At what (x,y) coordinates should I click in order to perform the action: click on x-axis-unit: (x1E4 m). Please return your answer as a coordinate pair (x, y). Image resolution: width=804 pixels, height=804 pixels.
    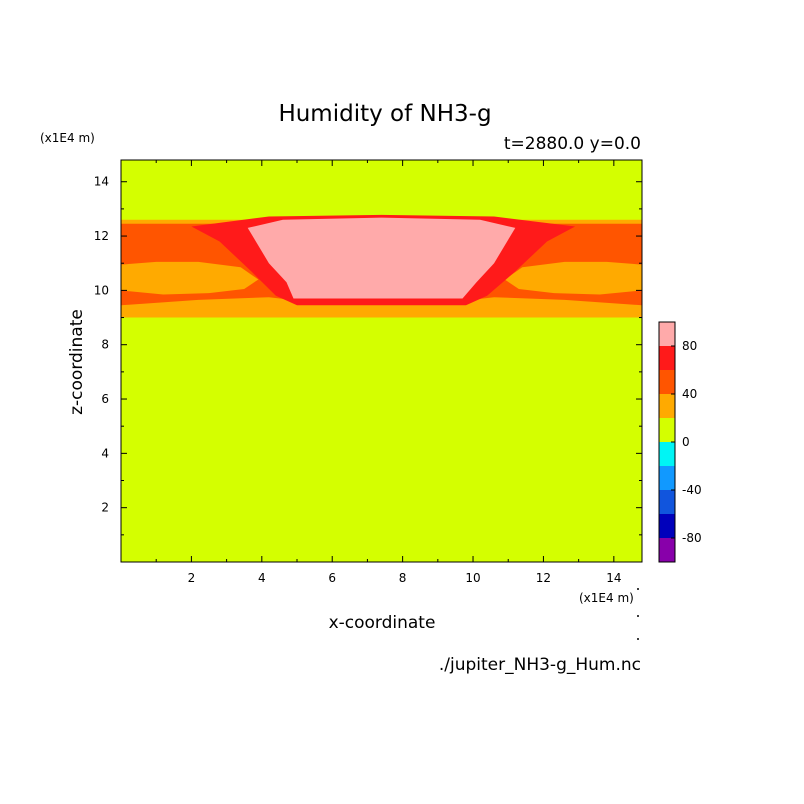
    Looking at the image, I should click on (606, 598).